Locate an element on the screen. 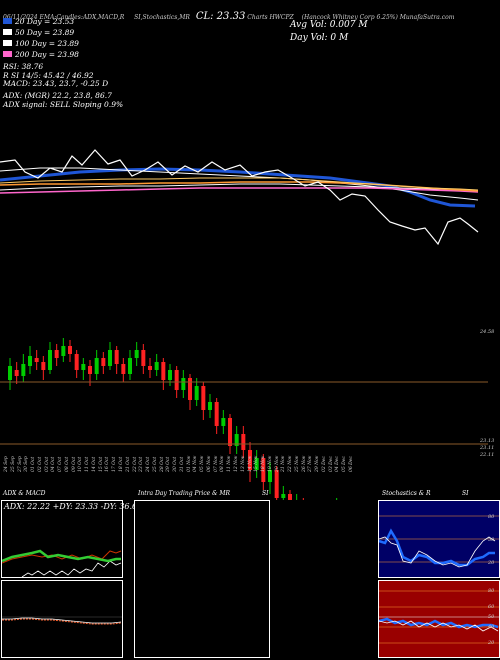 The height and width of the screenshot is (660, 500). stoch-panel-si: SI is located at coordinates (465, 493).